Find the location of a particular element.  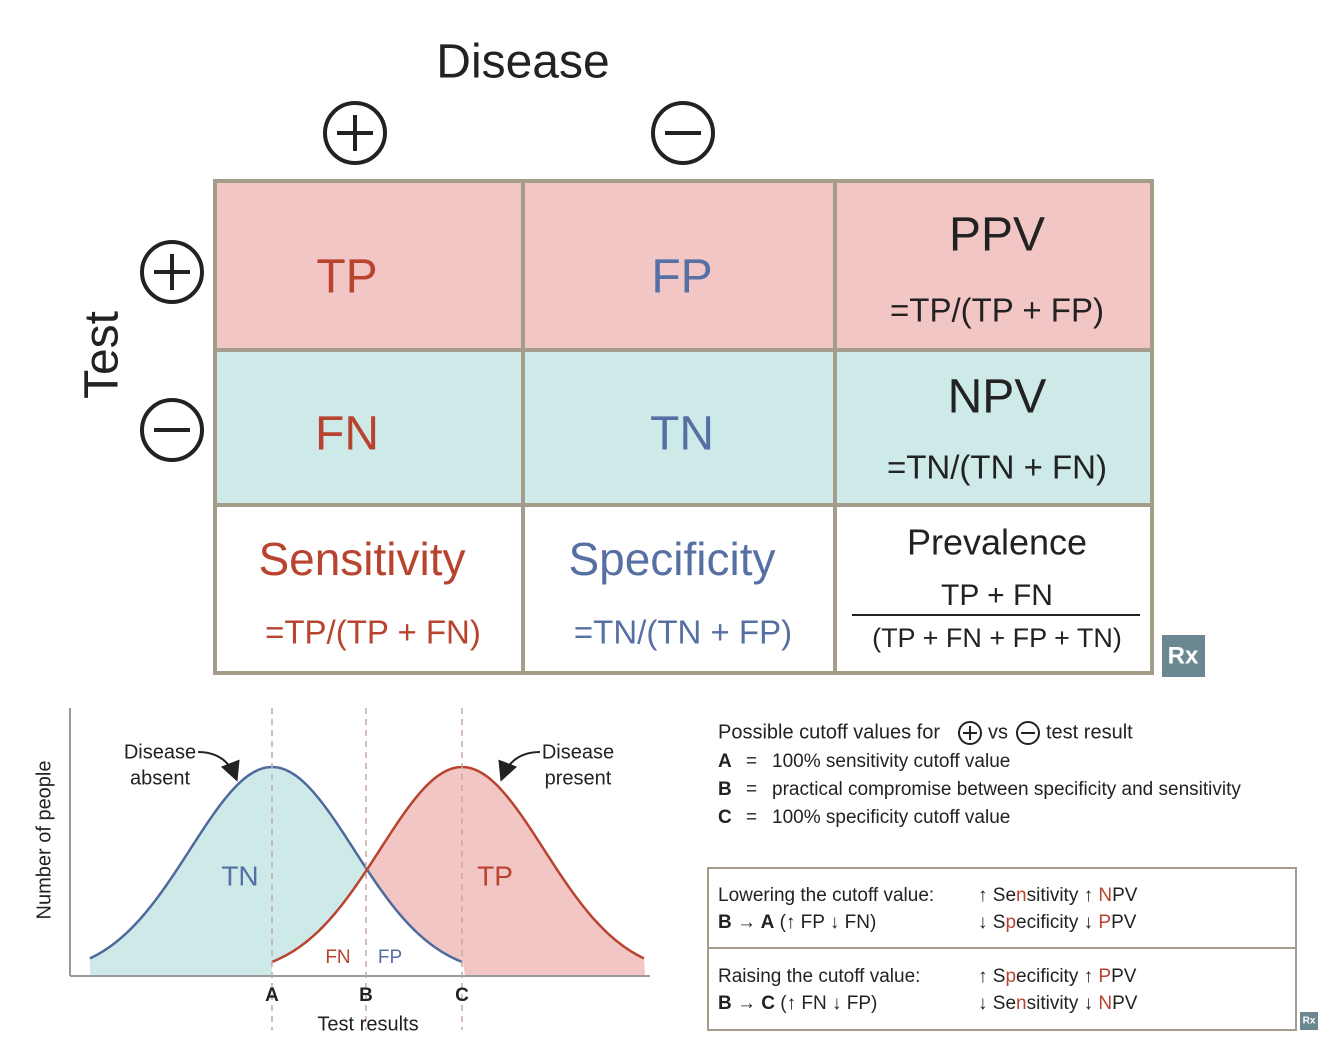

effect-title: Raising the cutoff value: is located at coordinates (819, 976).